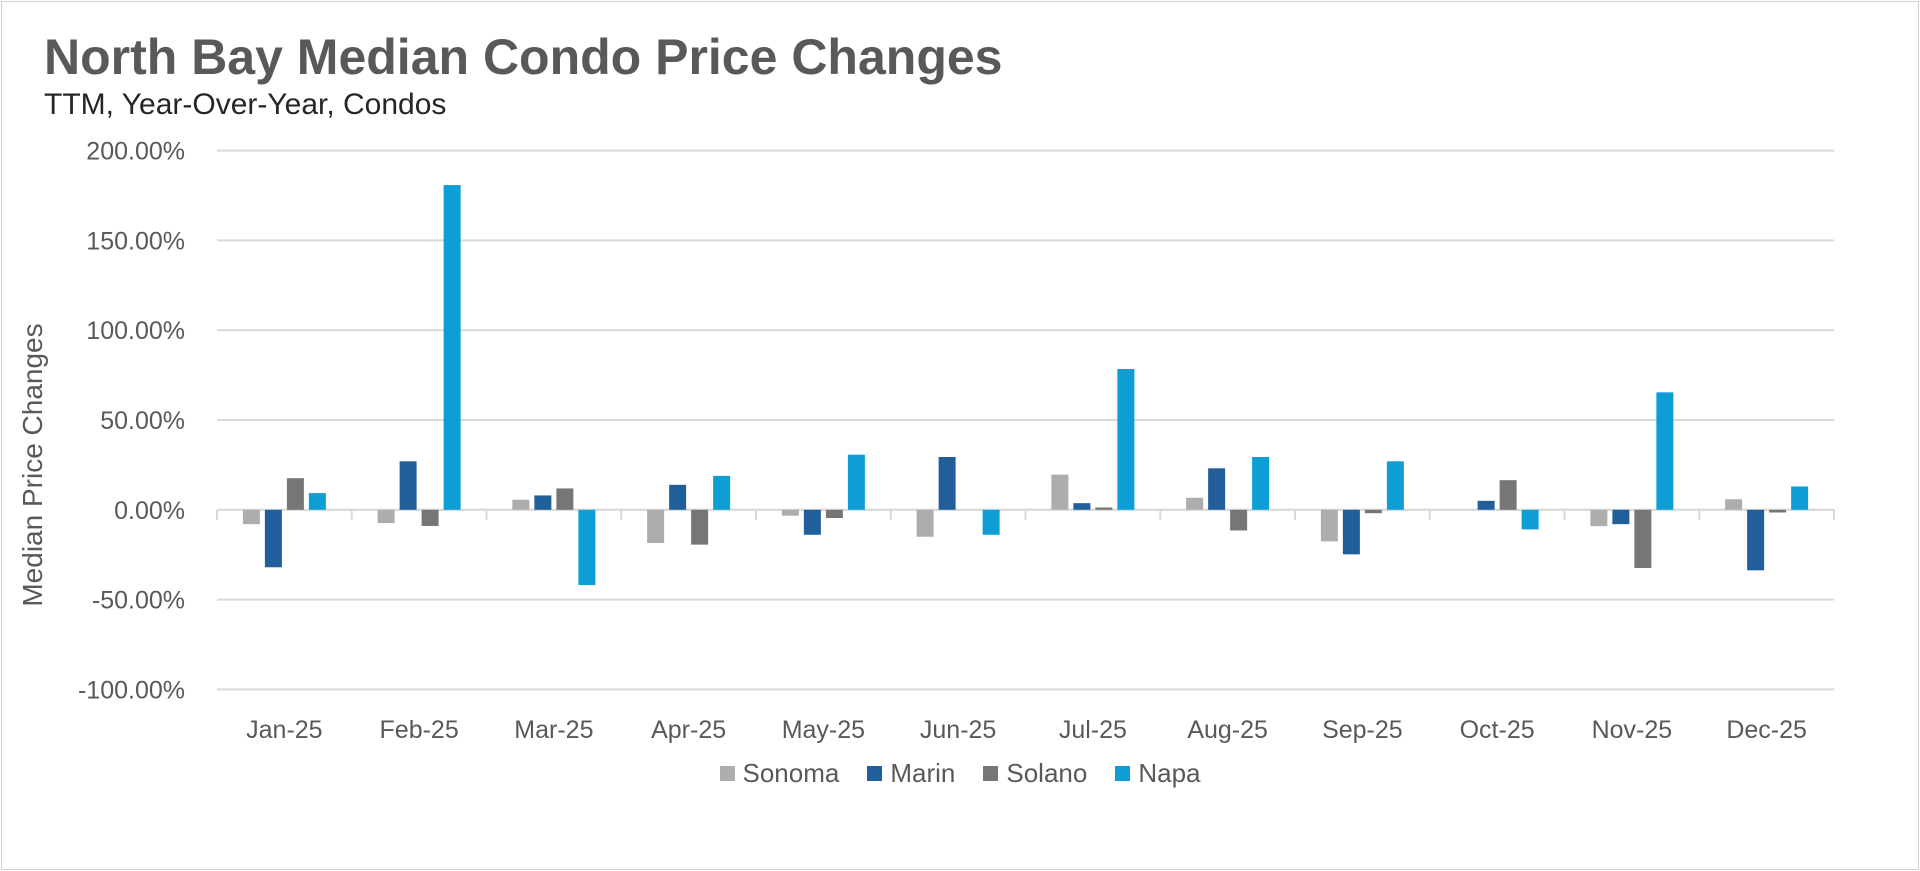 This screenshot has width=1920, height=871. I want to click on y-tick-label: -50.00%, so click(138, 601).